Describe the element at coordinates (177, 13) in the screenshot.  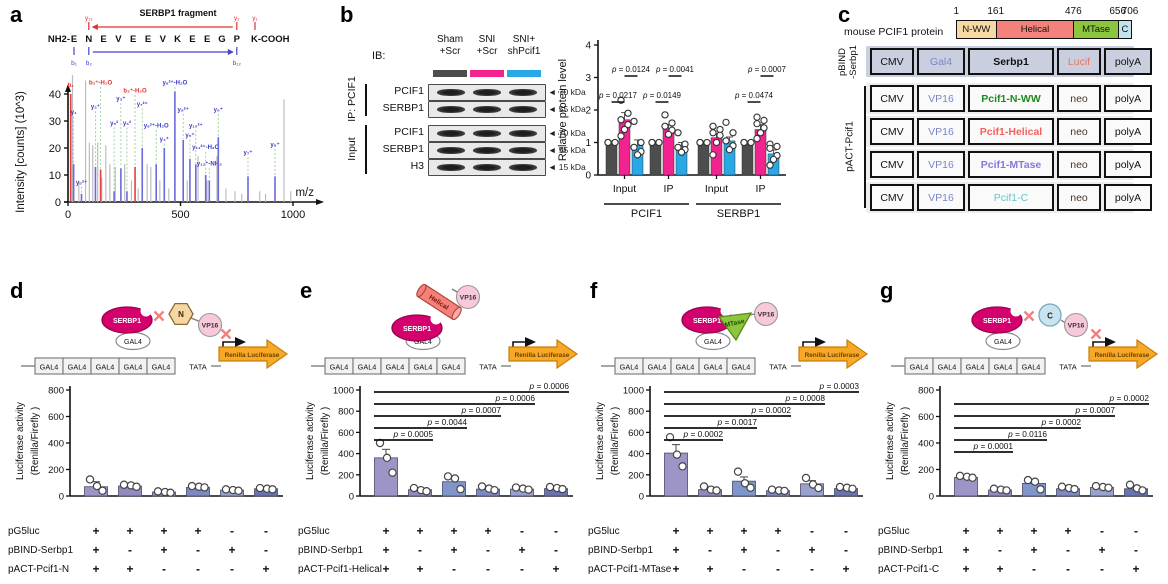
I see `svg-text: SERBP1 fragment` at that location.